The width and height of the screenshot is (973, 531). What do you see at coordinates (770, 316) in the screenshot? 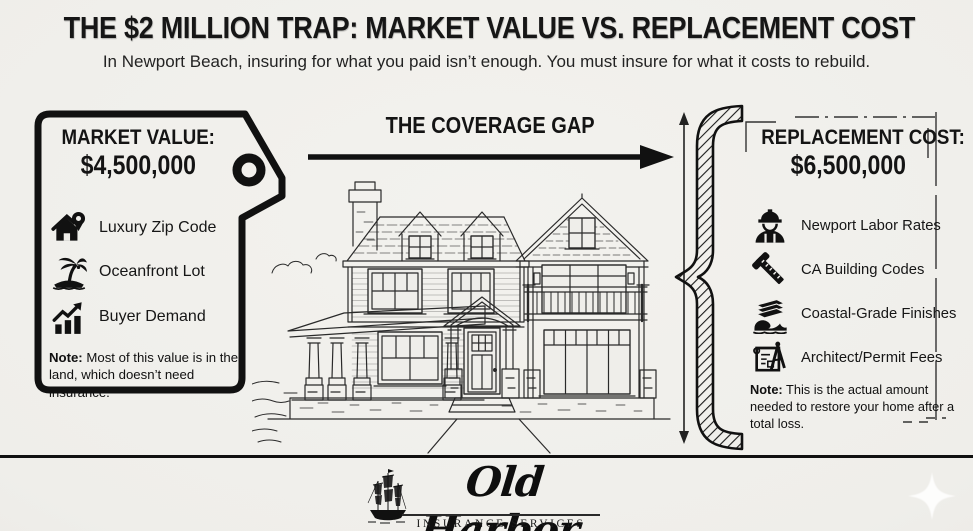
I see `lumber-wave-icon` at bounding box center [770, 316].